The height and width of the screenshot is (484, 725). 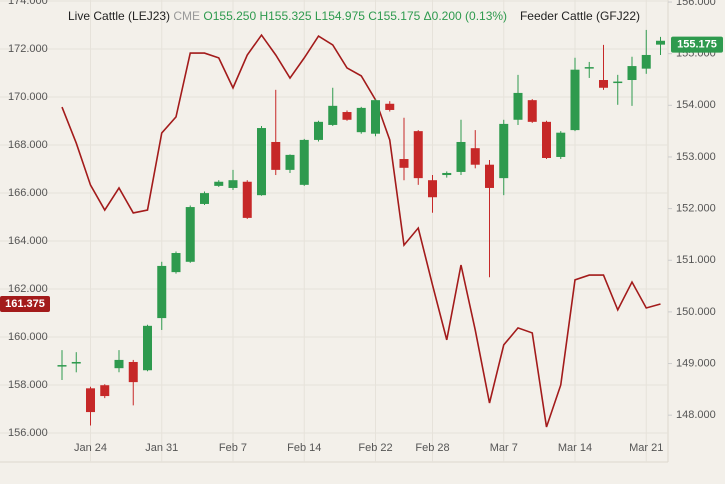 I want to click on y2-tick-label: 149.000, so click(x=696, y=363).